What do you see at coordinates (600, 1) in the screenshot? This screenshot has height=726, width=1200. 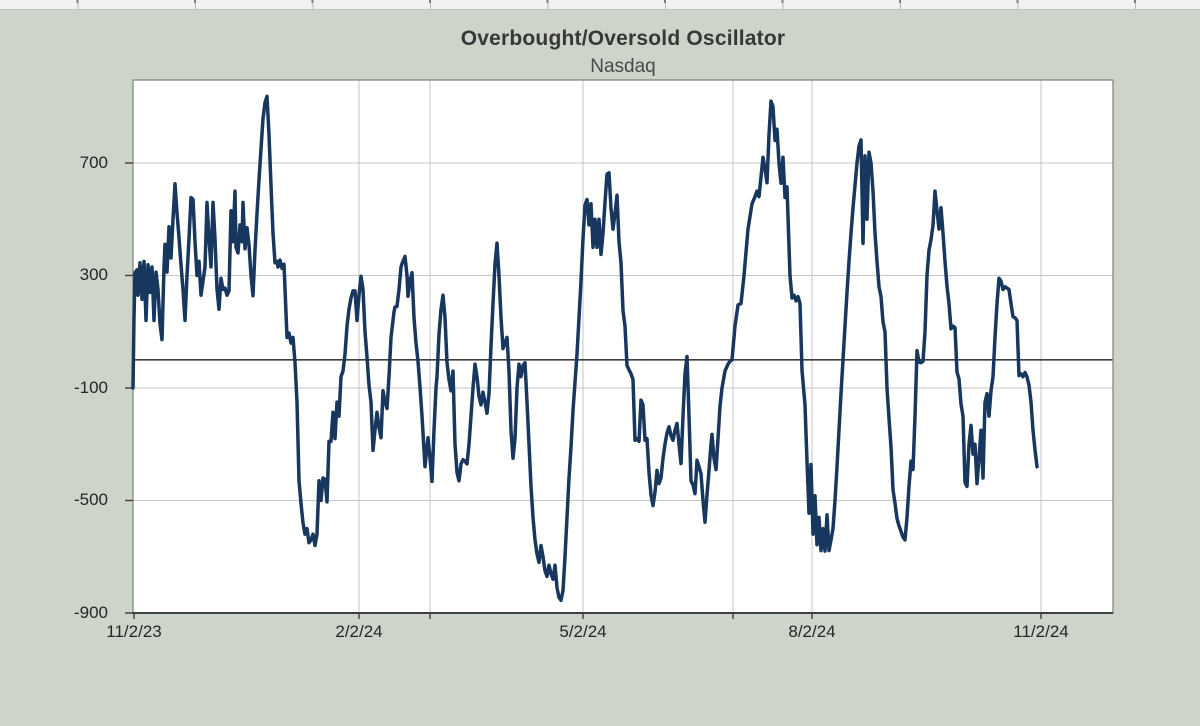 I see `worksheet-column-ticks` at bounding box center [600, 1].